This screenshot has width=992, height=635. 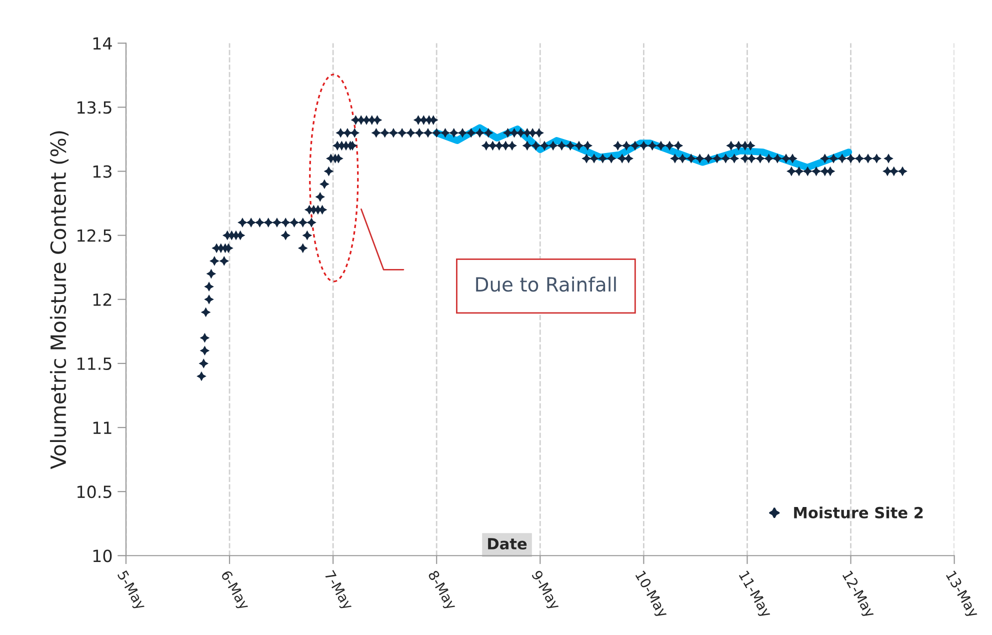 I want to click on y-tick-label: 13, so click(x=102, y=171).